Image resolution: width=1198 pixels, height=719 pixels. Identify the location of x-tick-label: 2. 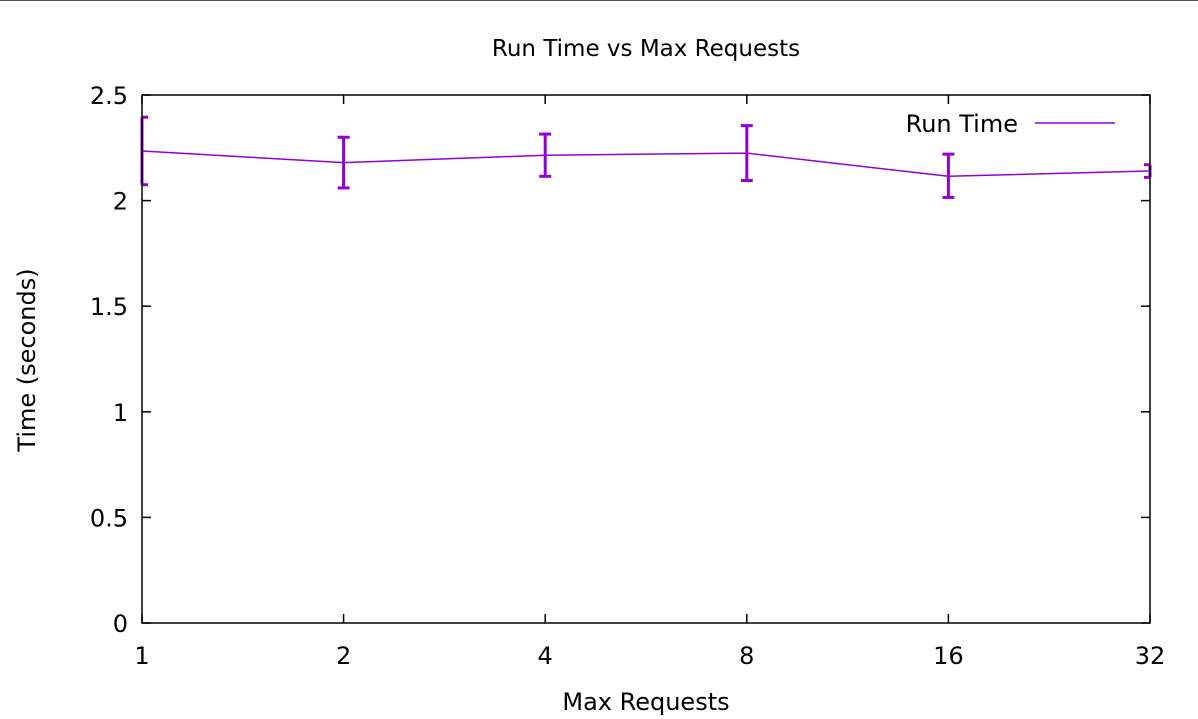
(343, 656).